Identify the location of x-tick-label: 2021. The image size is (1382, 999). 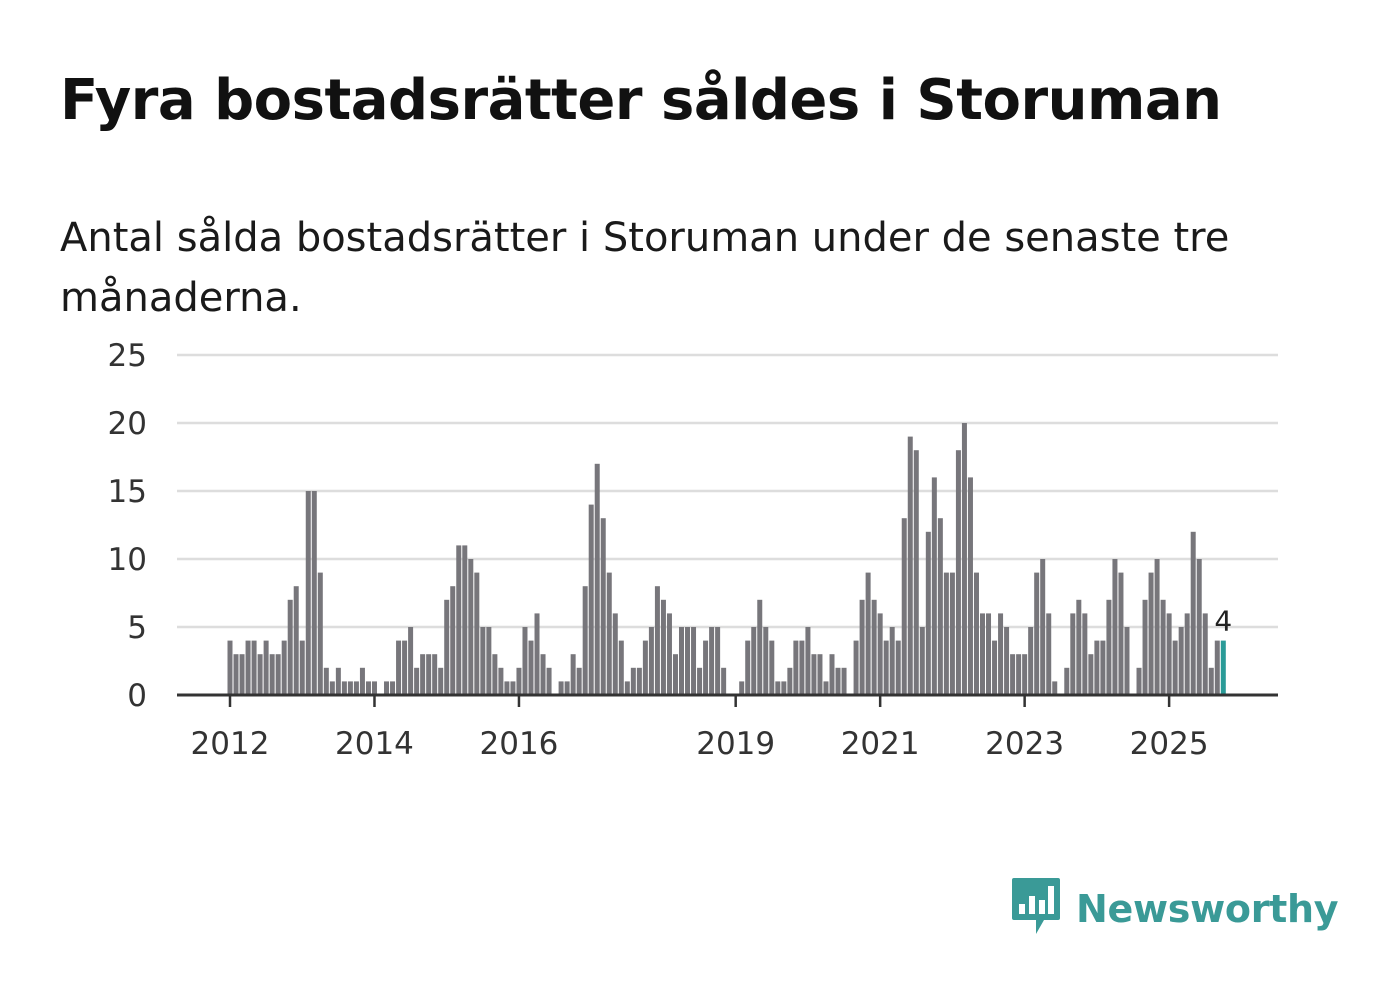
(880, 744).